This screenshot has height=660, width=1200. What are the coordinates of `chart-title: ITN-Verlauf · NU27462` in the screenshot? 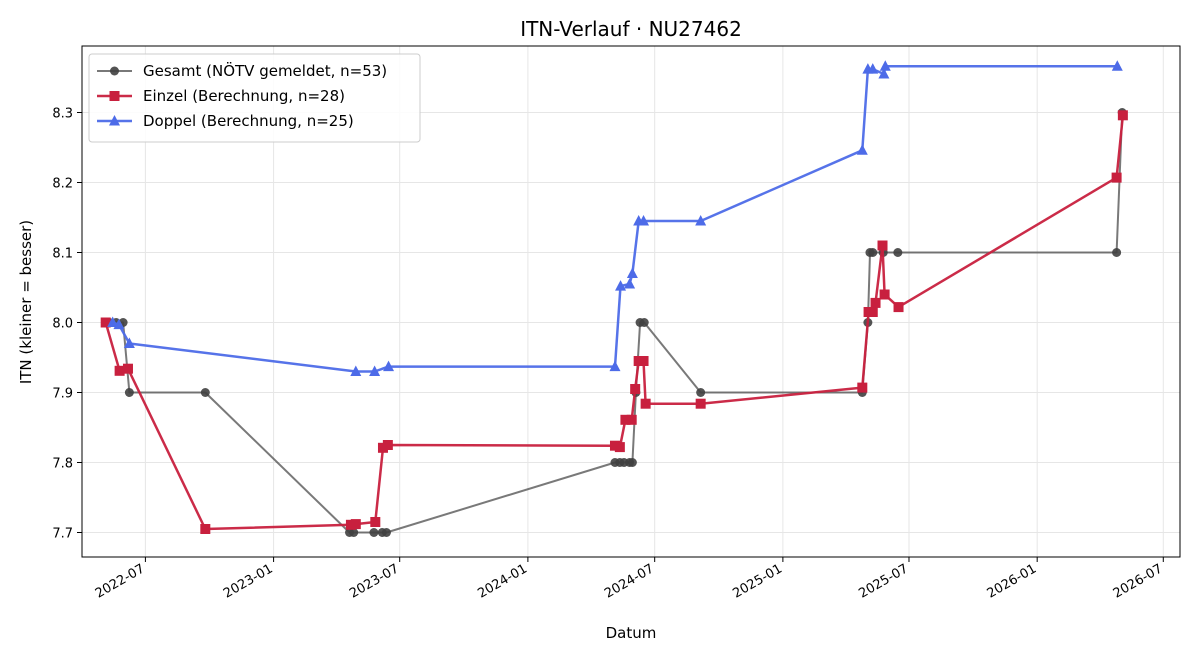 It's located at (631, 29).